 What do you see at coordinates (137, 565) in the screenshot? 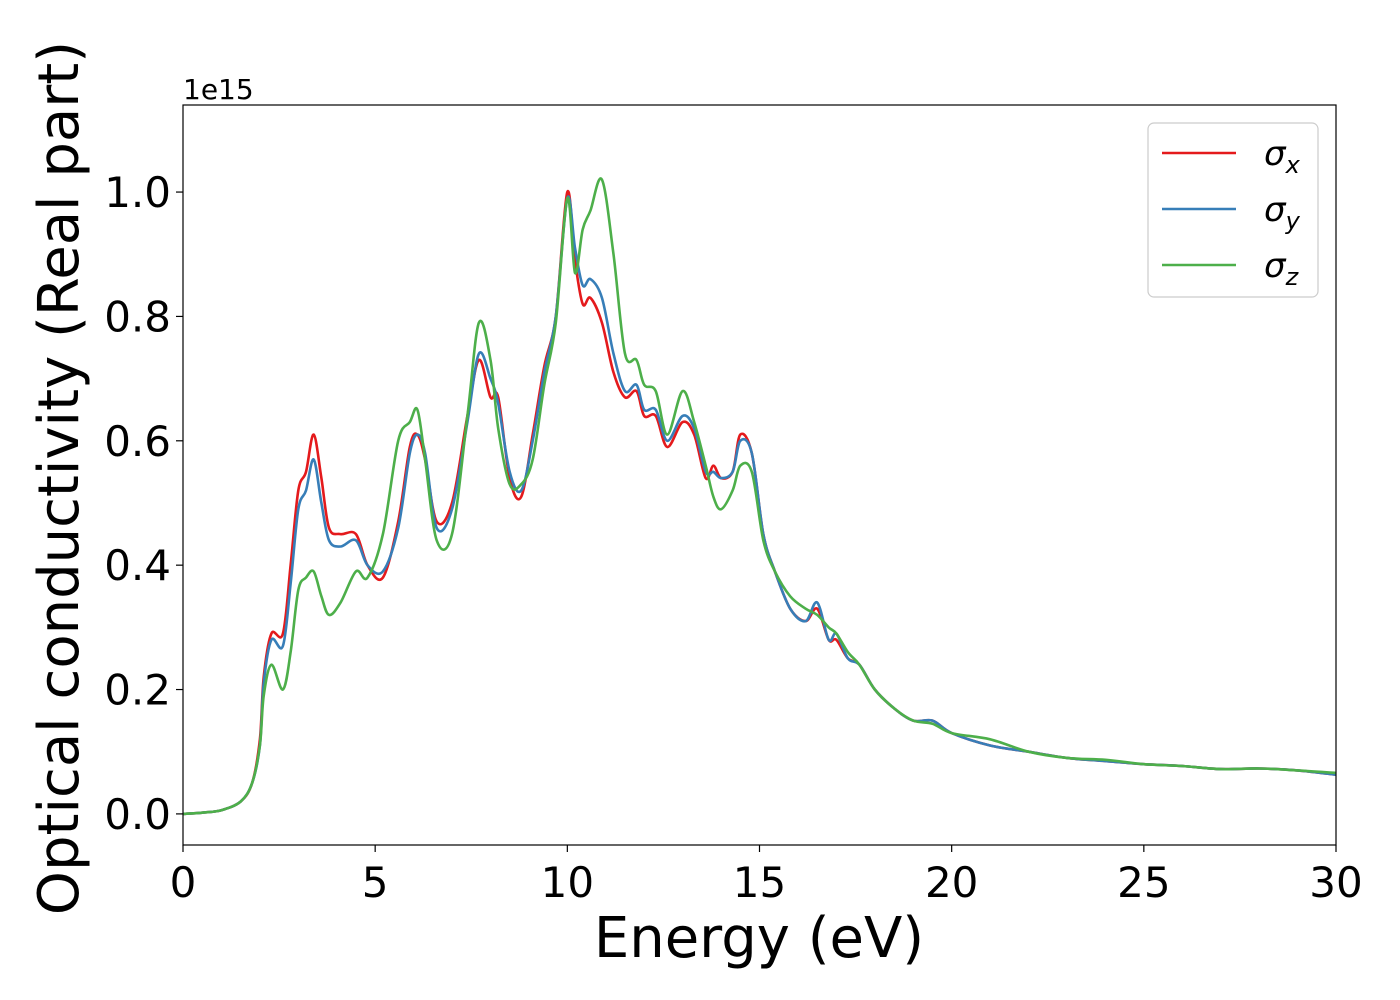
I see `y-tick-label: 0.4` at bounding box center [137, 565].